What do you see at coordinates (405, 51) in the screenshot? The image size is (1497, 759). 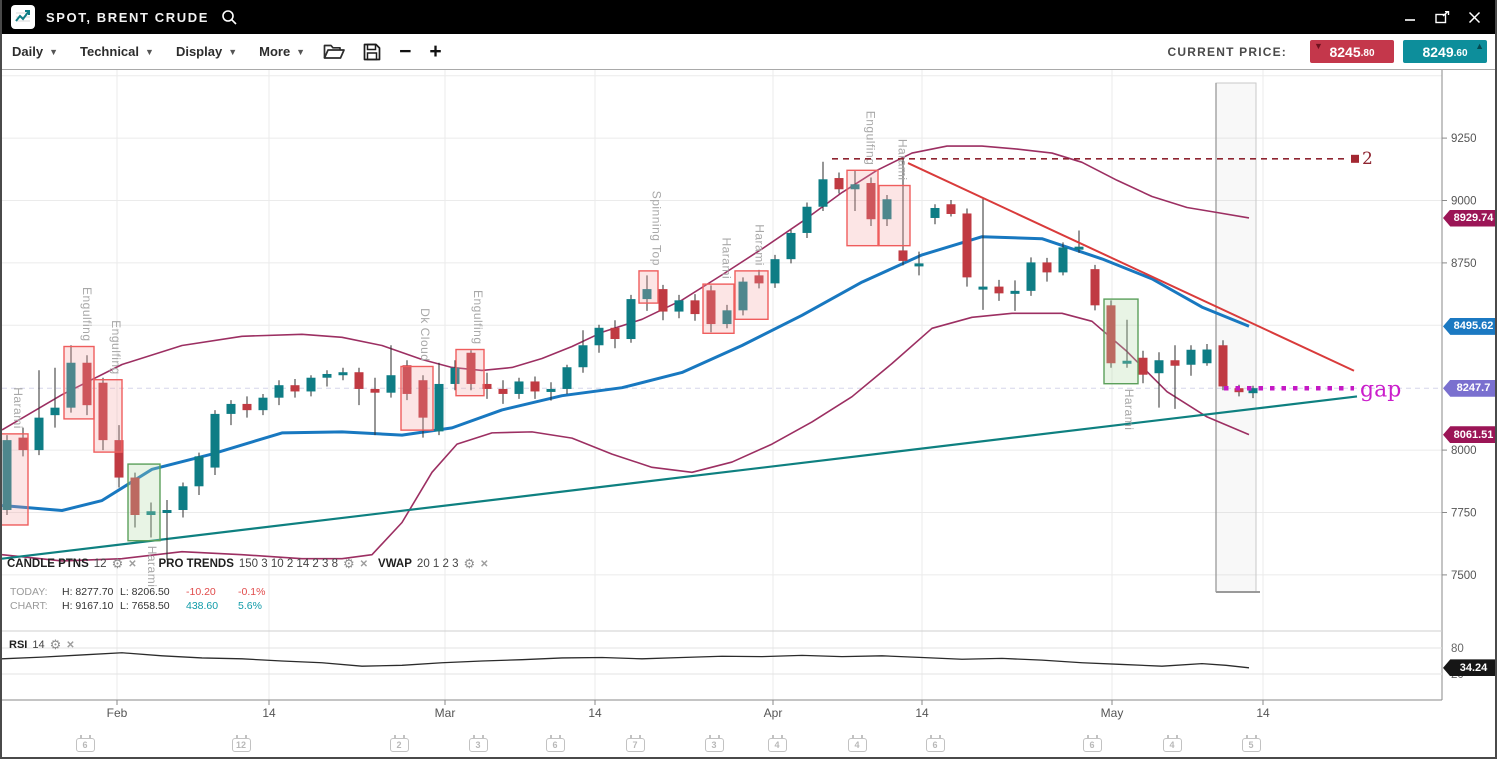 I see `zoom-out-button: −` at bounding box center [405, 51].